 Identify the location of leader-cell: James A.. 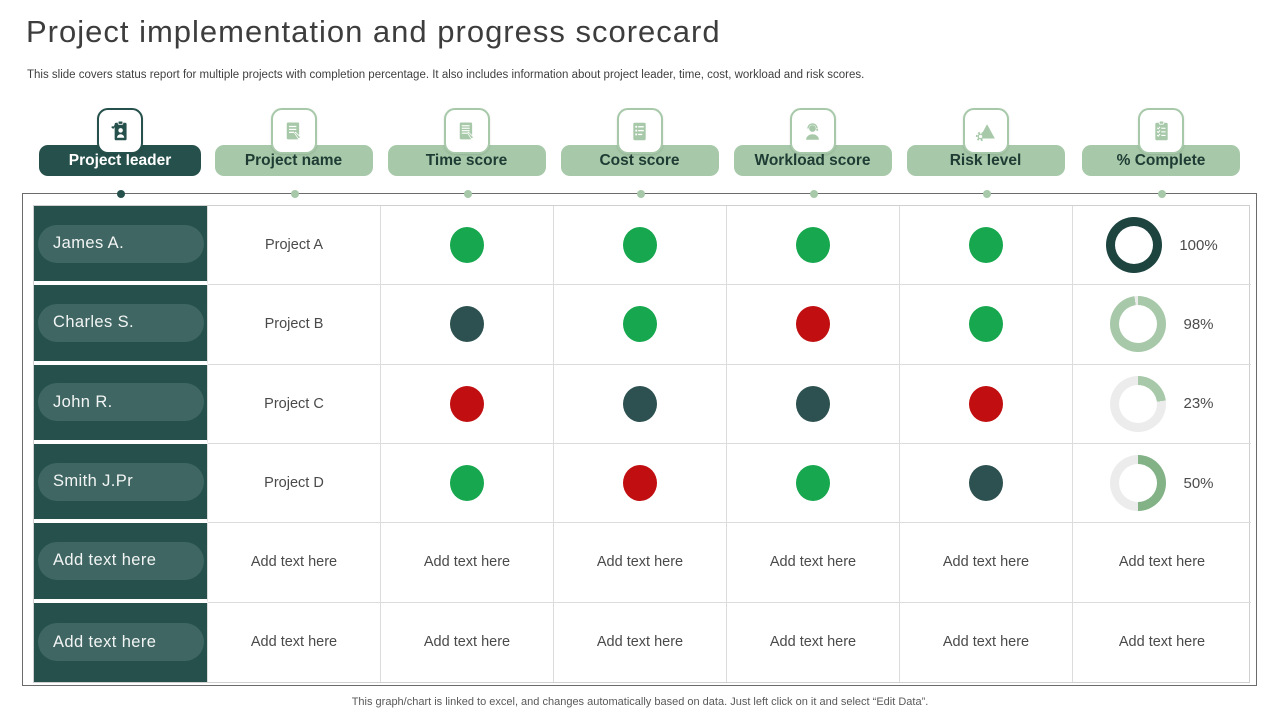
(121, 246).